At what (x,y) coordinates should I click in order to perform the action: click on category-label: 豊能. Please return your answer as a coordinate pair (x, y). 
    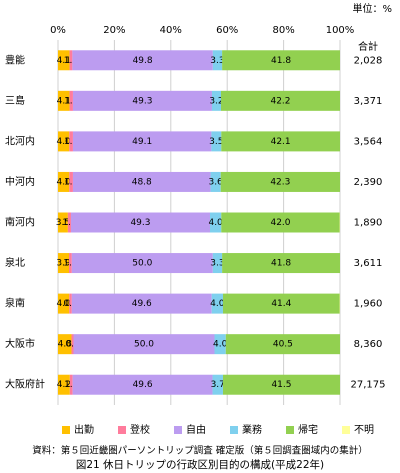
    Looking at the image, I should click on (15, 59).